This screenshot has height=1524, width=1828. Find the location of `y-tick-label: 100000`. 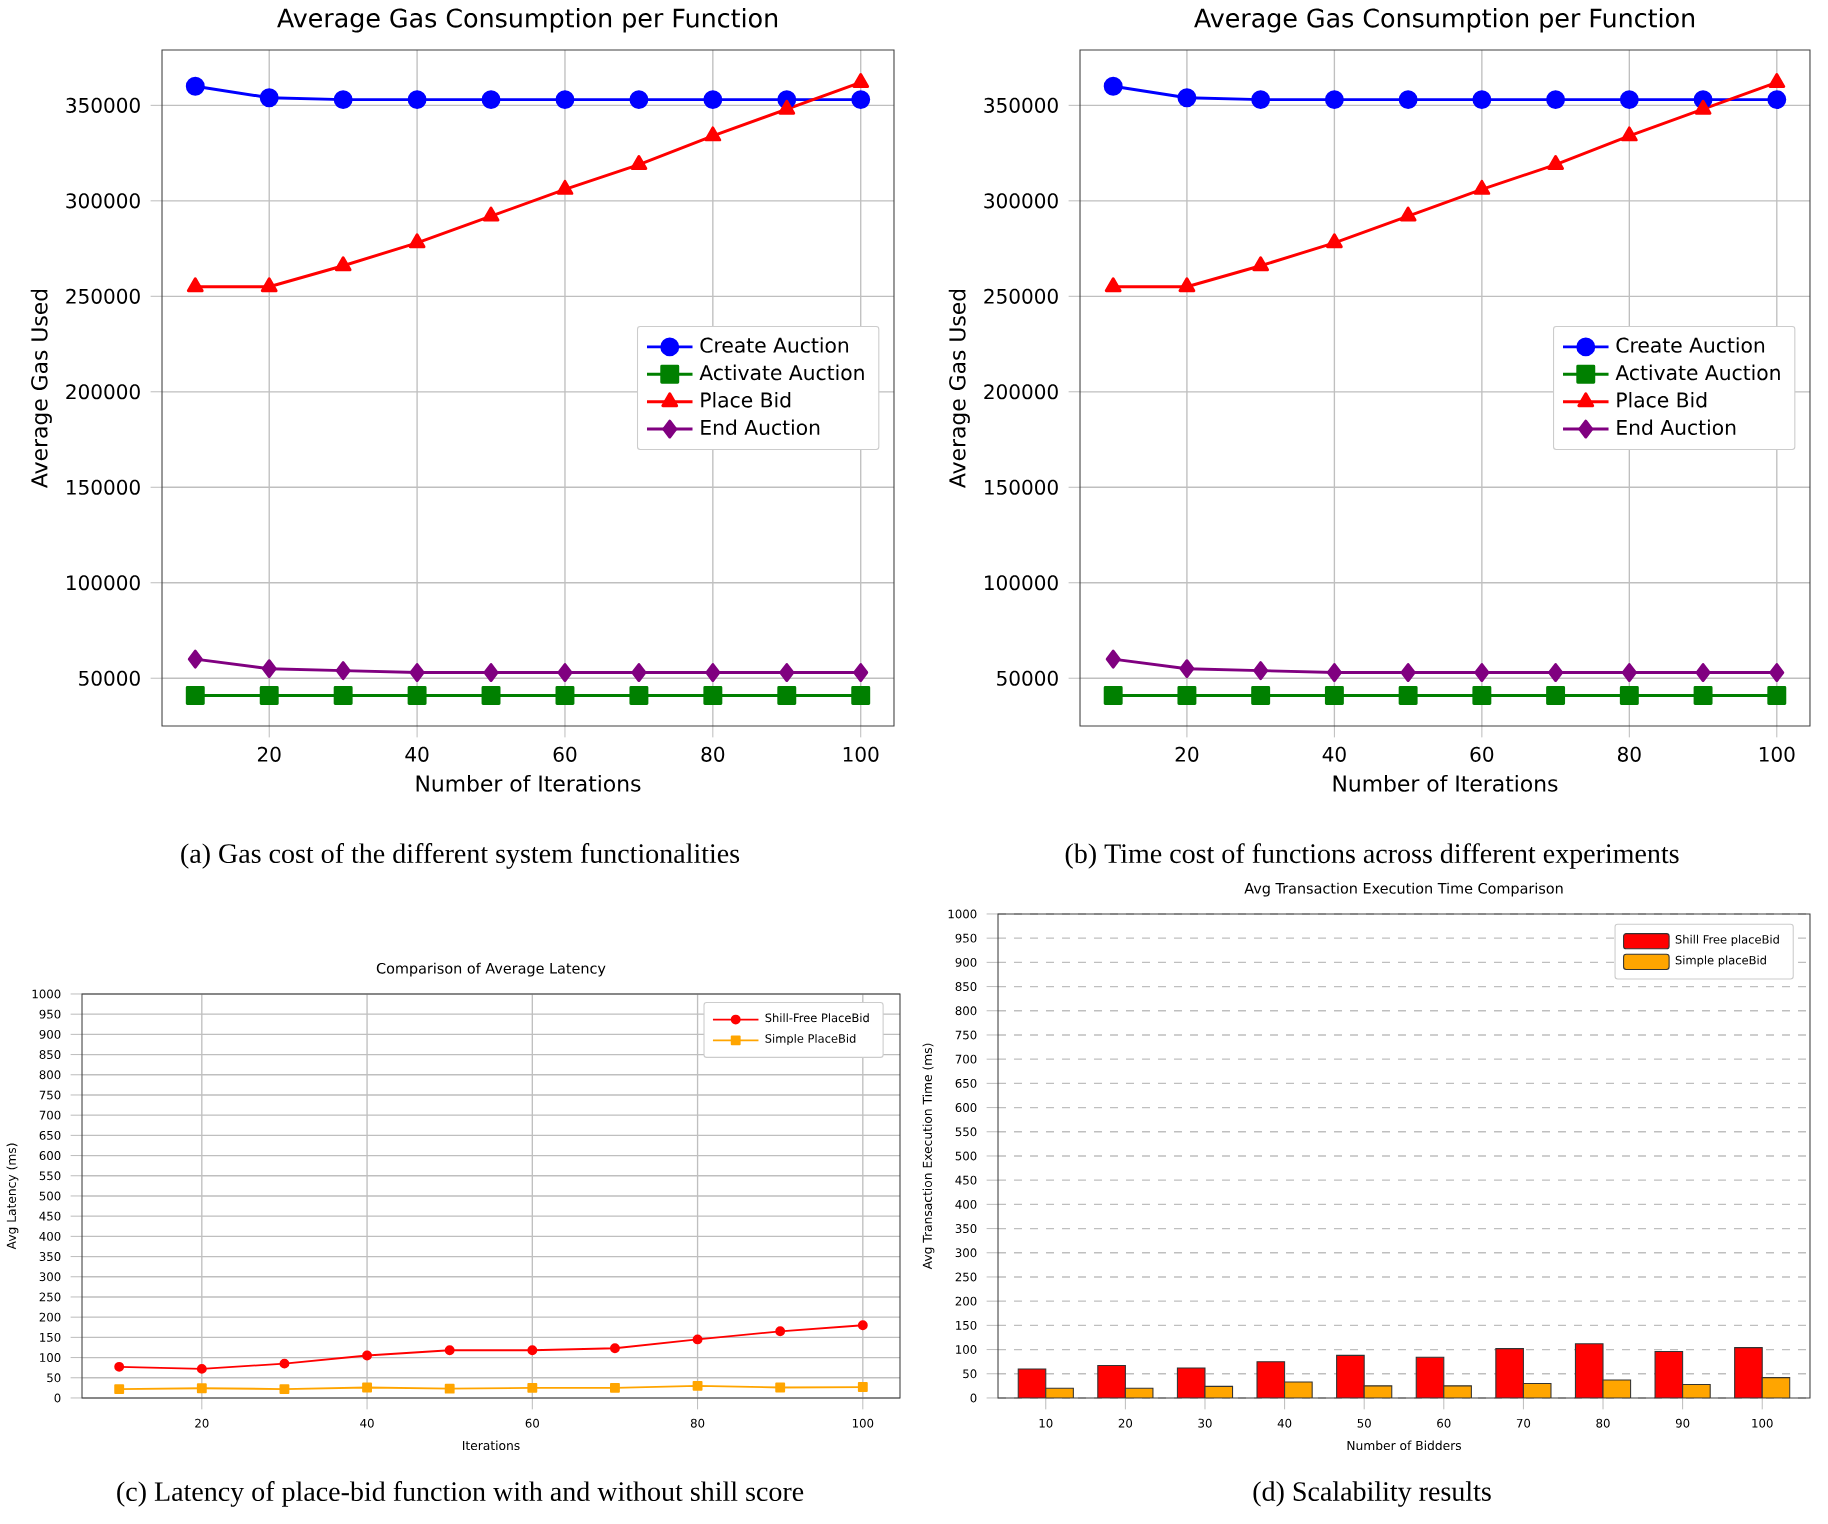

y-tick-label: 100000 is located at coordinates (1021, 583).